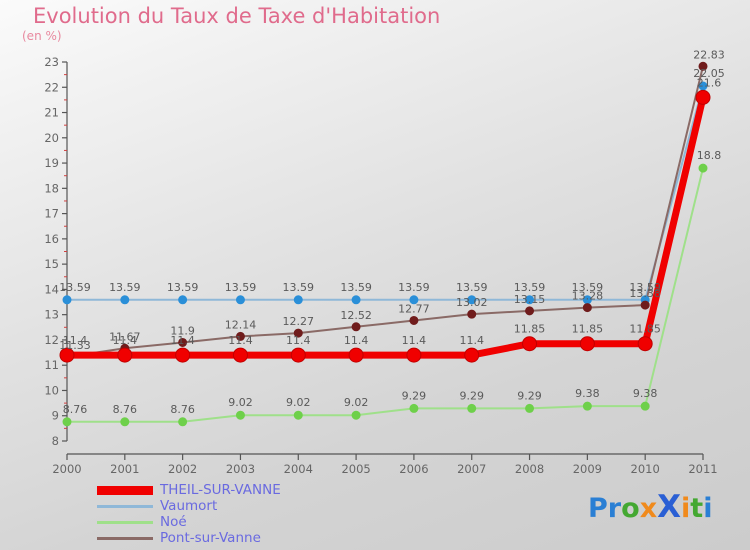 This screenshot has width=750, height=550. I want to click on y-tick-label: 22, so click(51, 87).